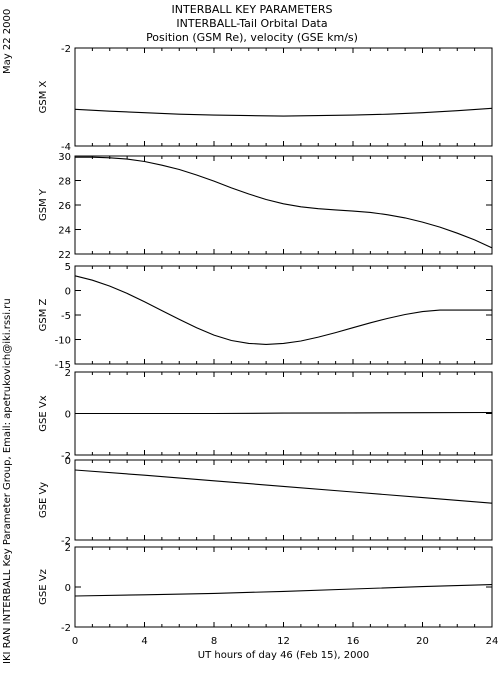 The width and height of the screenshot is (504, 684). What do you see at coordinates (422, 641) in the screenshot?
I see `x-tick-label: 20` at bounding box center [422, 641].